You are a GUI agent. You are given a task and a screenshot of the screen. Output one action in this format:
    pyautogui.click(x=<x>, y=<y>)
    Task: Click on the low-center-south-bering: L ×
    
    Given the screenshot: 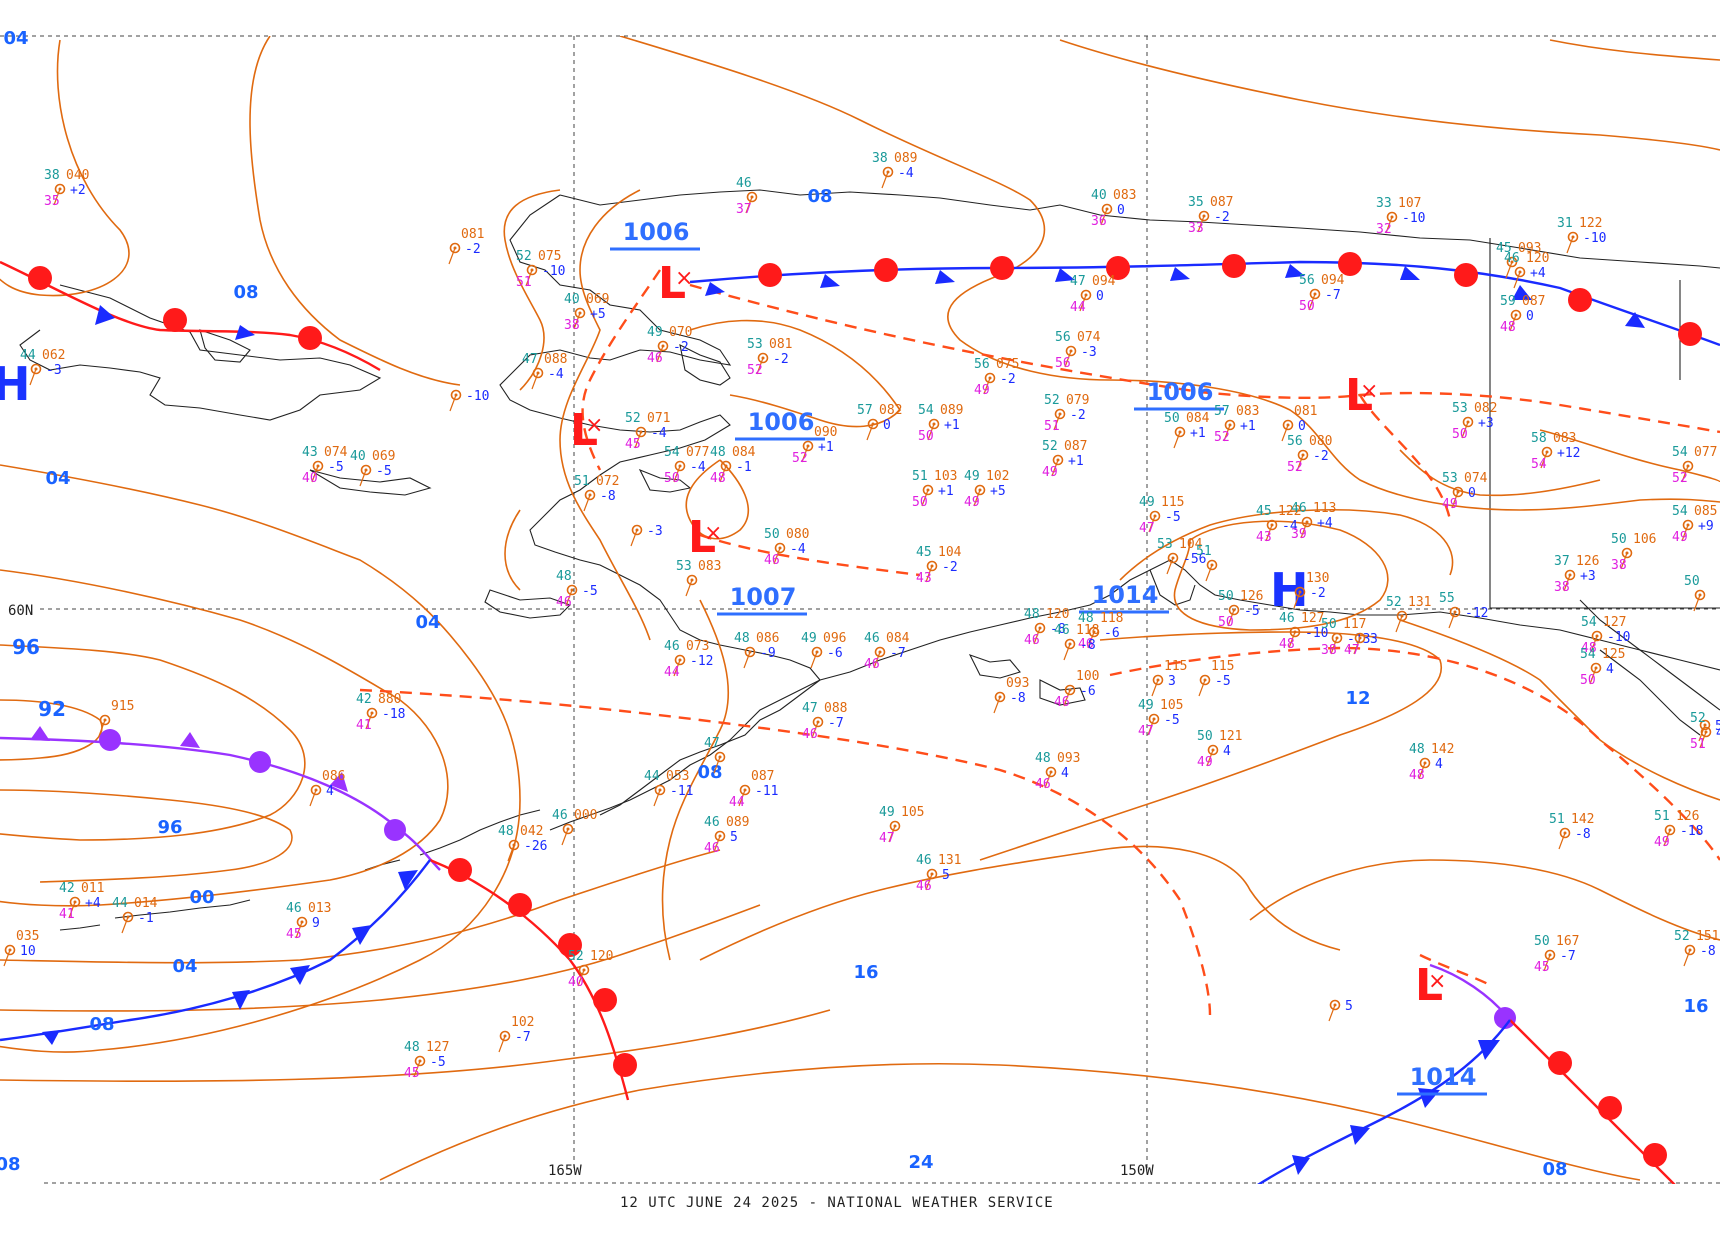 What is the action you would take?
    pyautogui.click(x=705, y=537)
    